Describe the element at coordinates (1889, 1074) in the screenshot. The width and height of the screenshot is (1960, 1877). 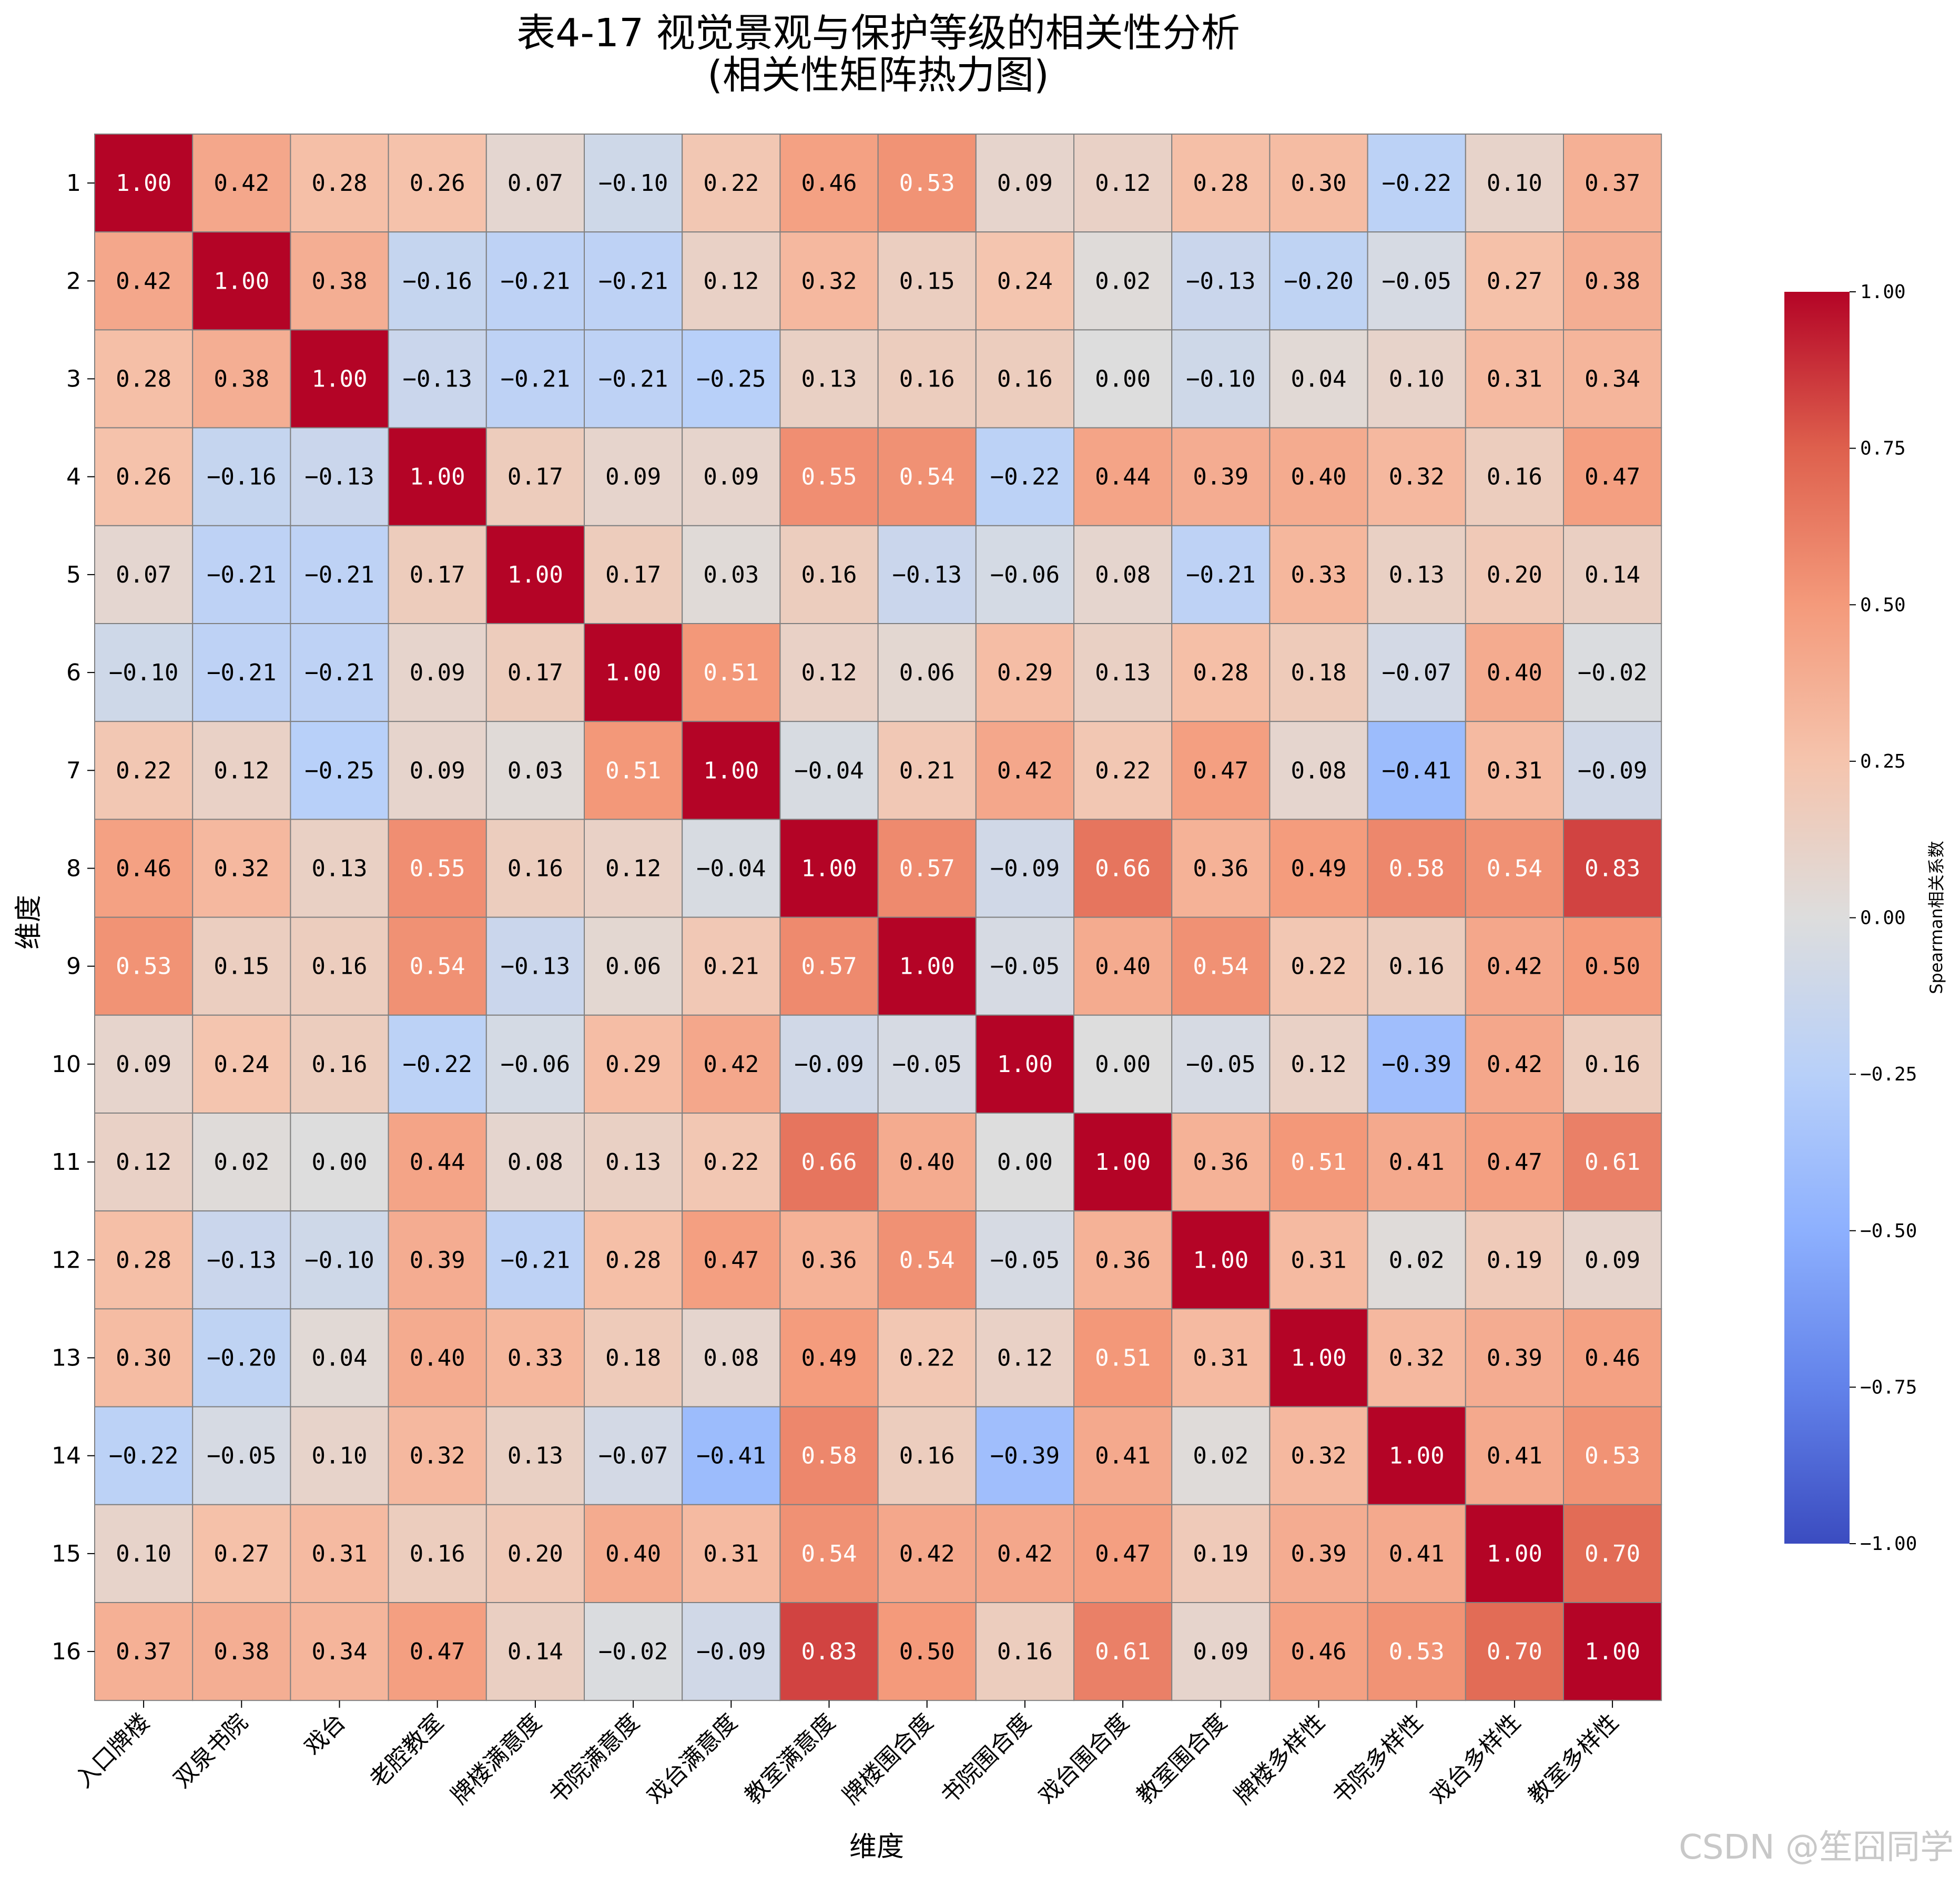
I see `colorbar-tick-label: −0.25` at that location.